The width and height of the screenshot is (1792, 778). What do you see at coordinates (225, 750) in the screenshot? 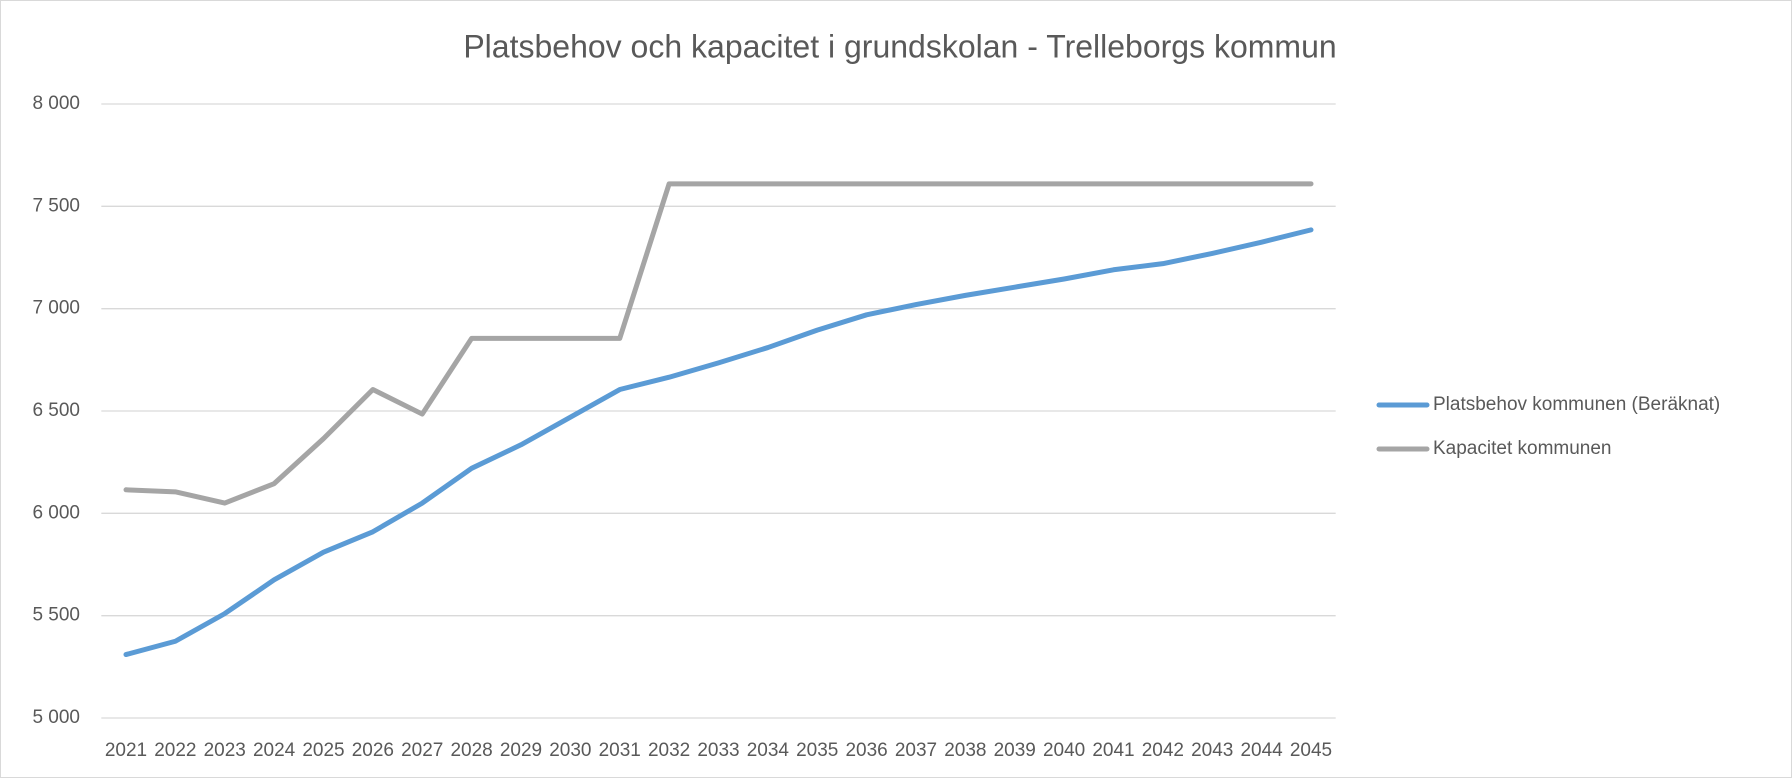
I see `x-tick-label: 2023` at bounding box center [225, 750].